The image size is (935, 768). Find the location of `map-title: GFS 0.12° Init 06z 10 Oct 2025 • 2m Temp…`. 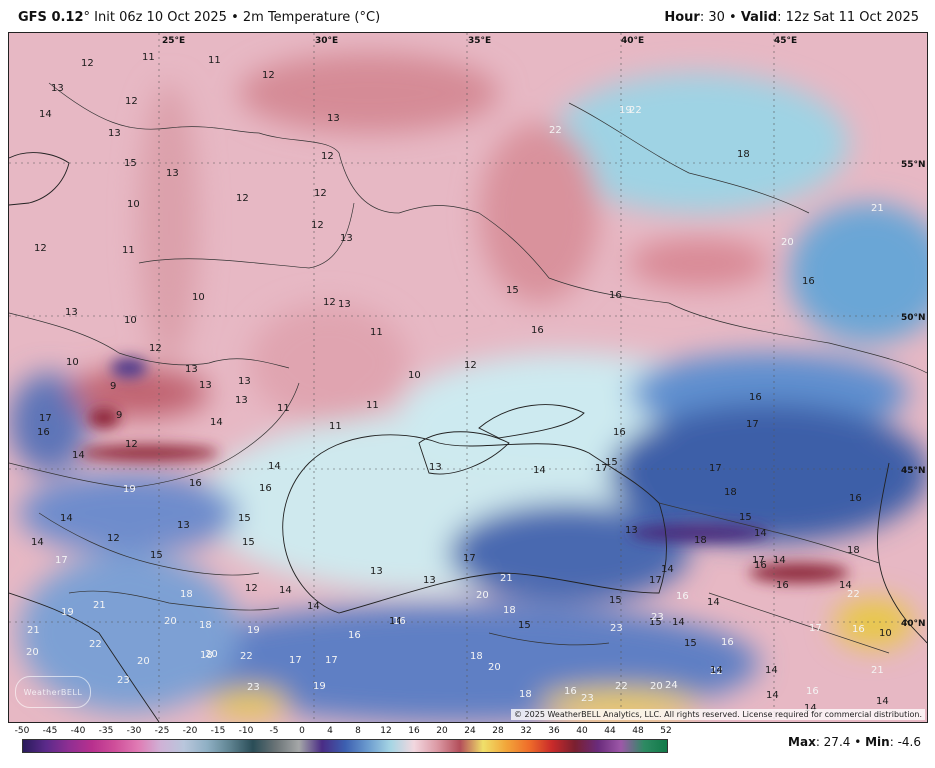

map-title: GFS 0.12° Init 06z 10 Oct 2025 • 2m Temp… is located at coordinates (199, 17).